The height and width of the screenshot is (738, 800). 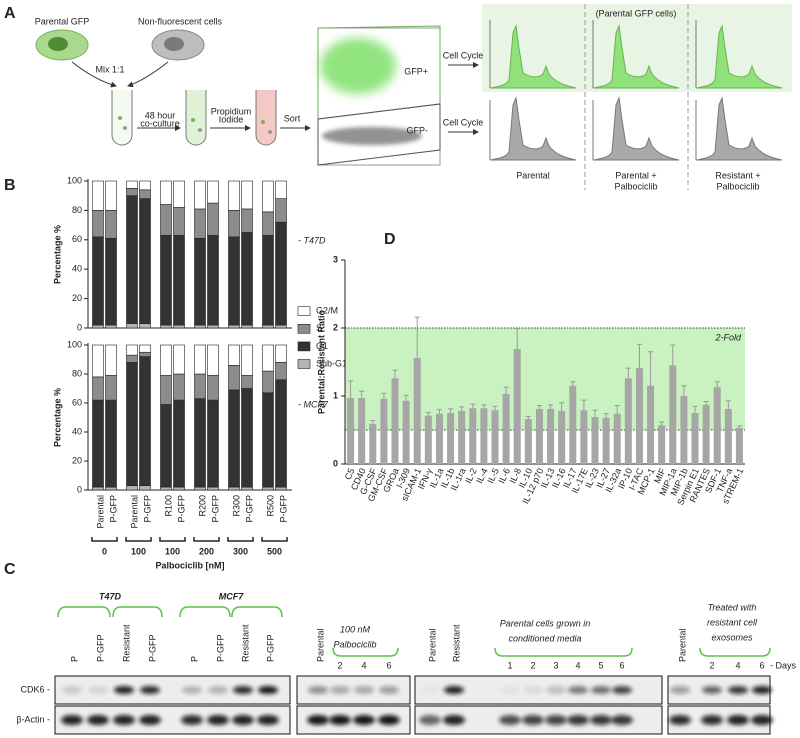 What do you see at coordinates (312, 240) in the screenshot?
I see `annotation: - T47D` at bounding box center [312, 240].